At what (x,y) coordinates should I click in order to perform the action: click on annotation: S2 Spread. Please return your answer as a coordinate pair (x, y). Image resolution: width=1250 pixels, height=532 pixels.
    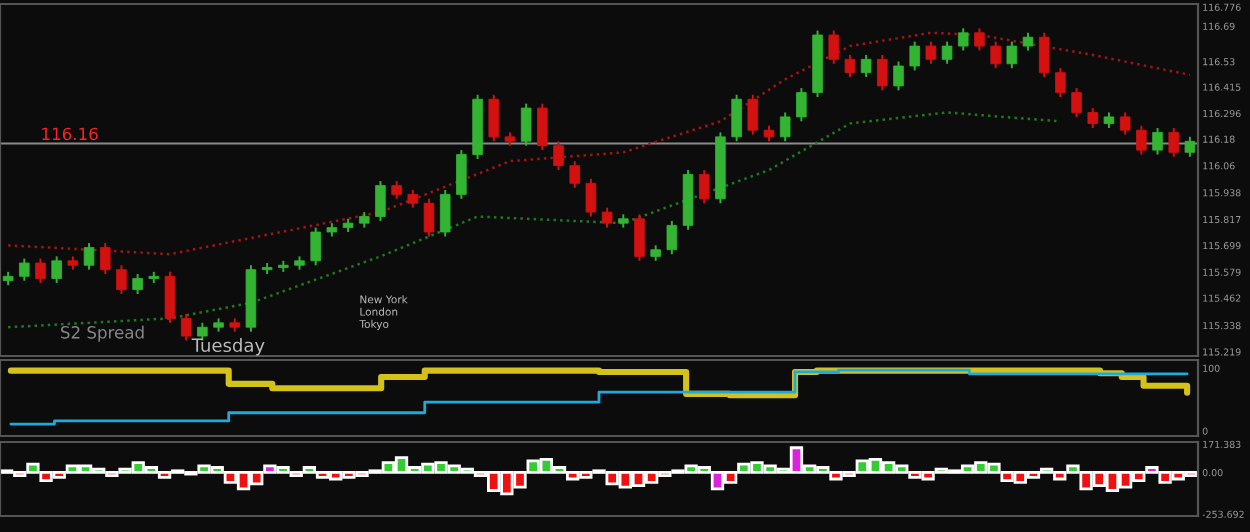
    Looking at the image, I should click on (102, 333).